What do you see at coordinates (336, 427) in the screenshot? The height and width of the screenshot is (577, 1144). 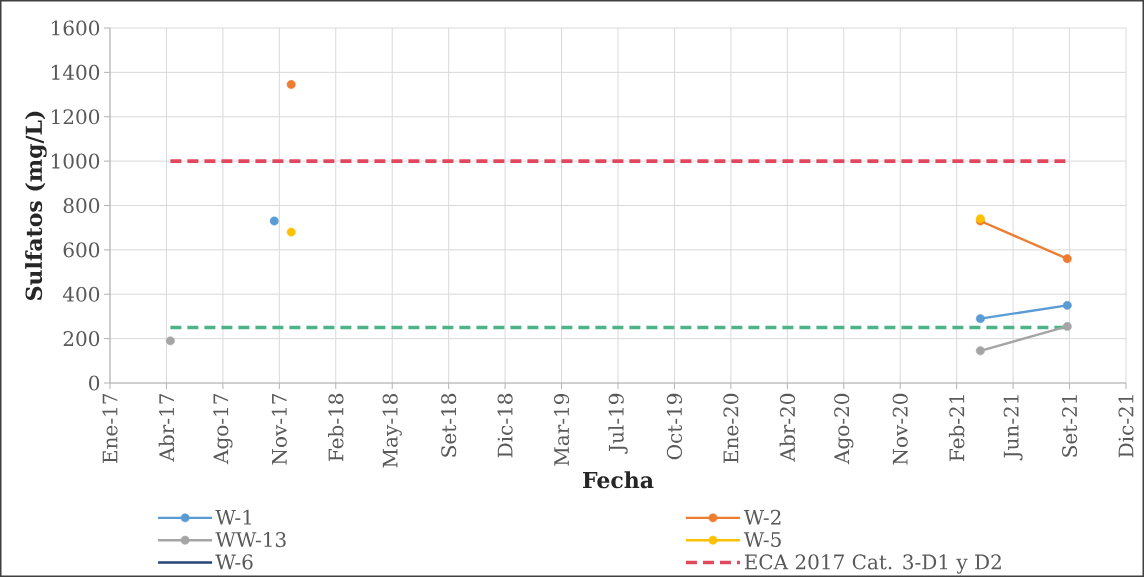 I see `x-tick-label: Feb-18` at bounding box center [336, 427].